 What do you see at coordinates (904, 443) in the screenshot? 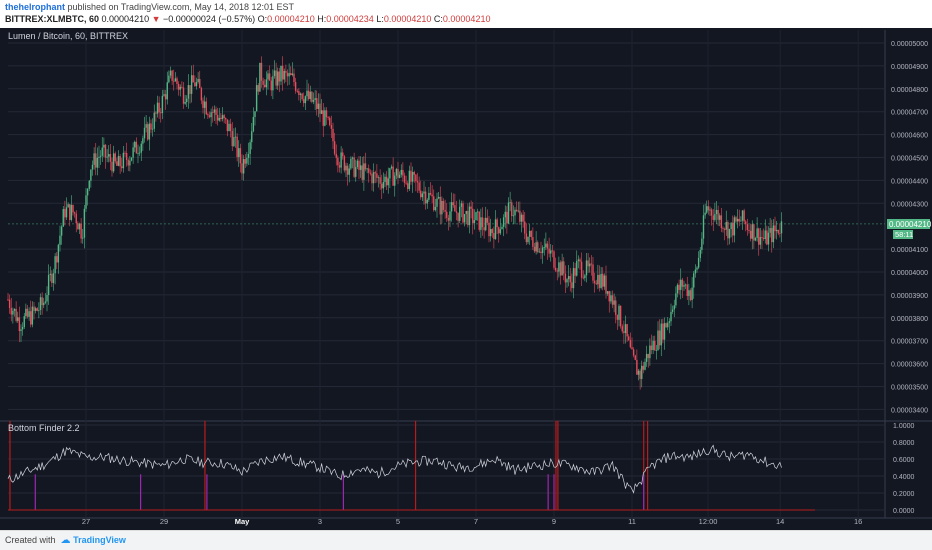
I see `indicator-y-tick: 0.8000` at bounding box center [904, 443].